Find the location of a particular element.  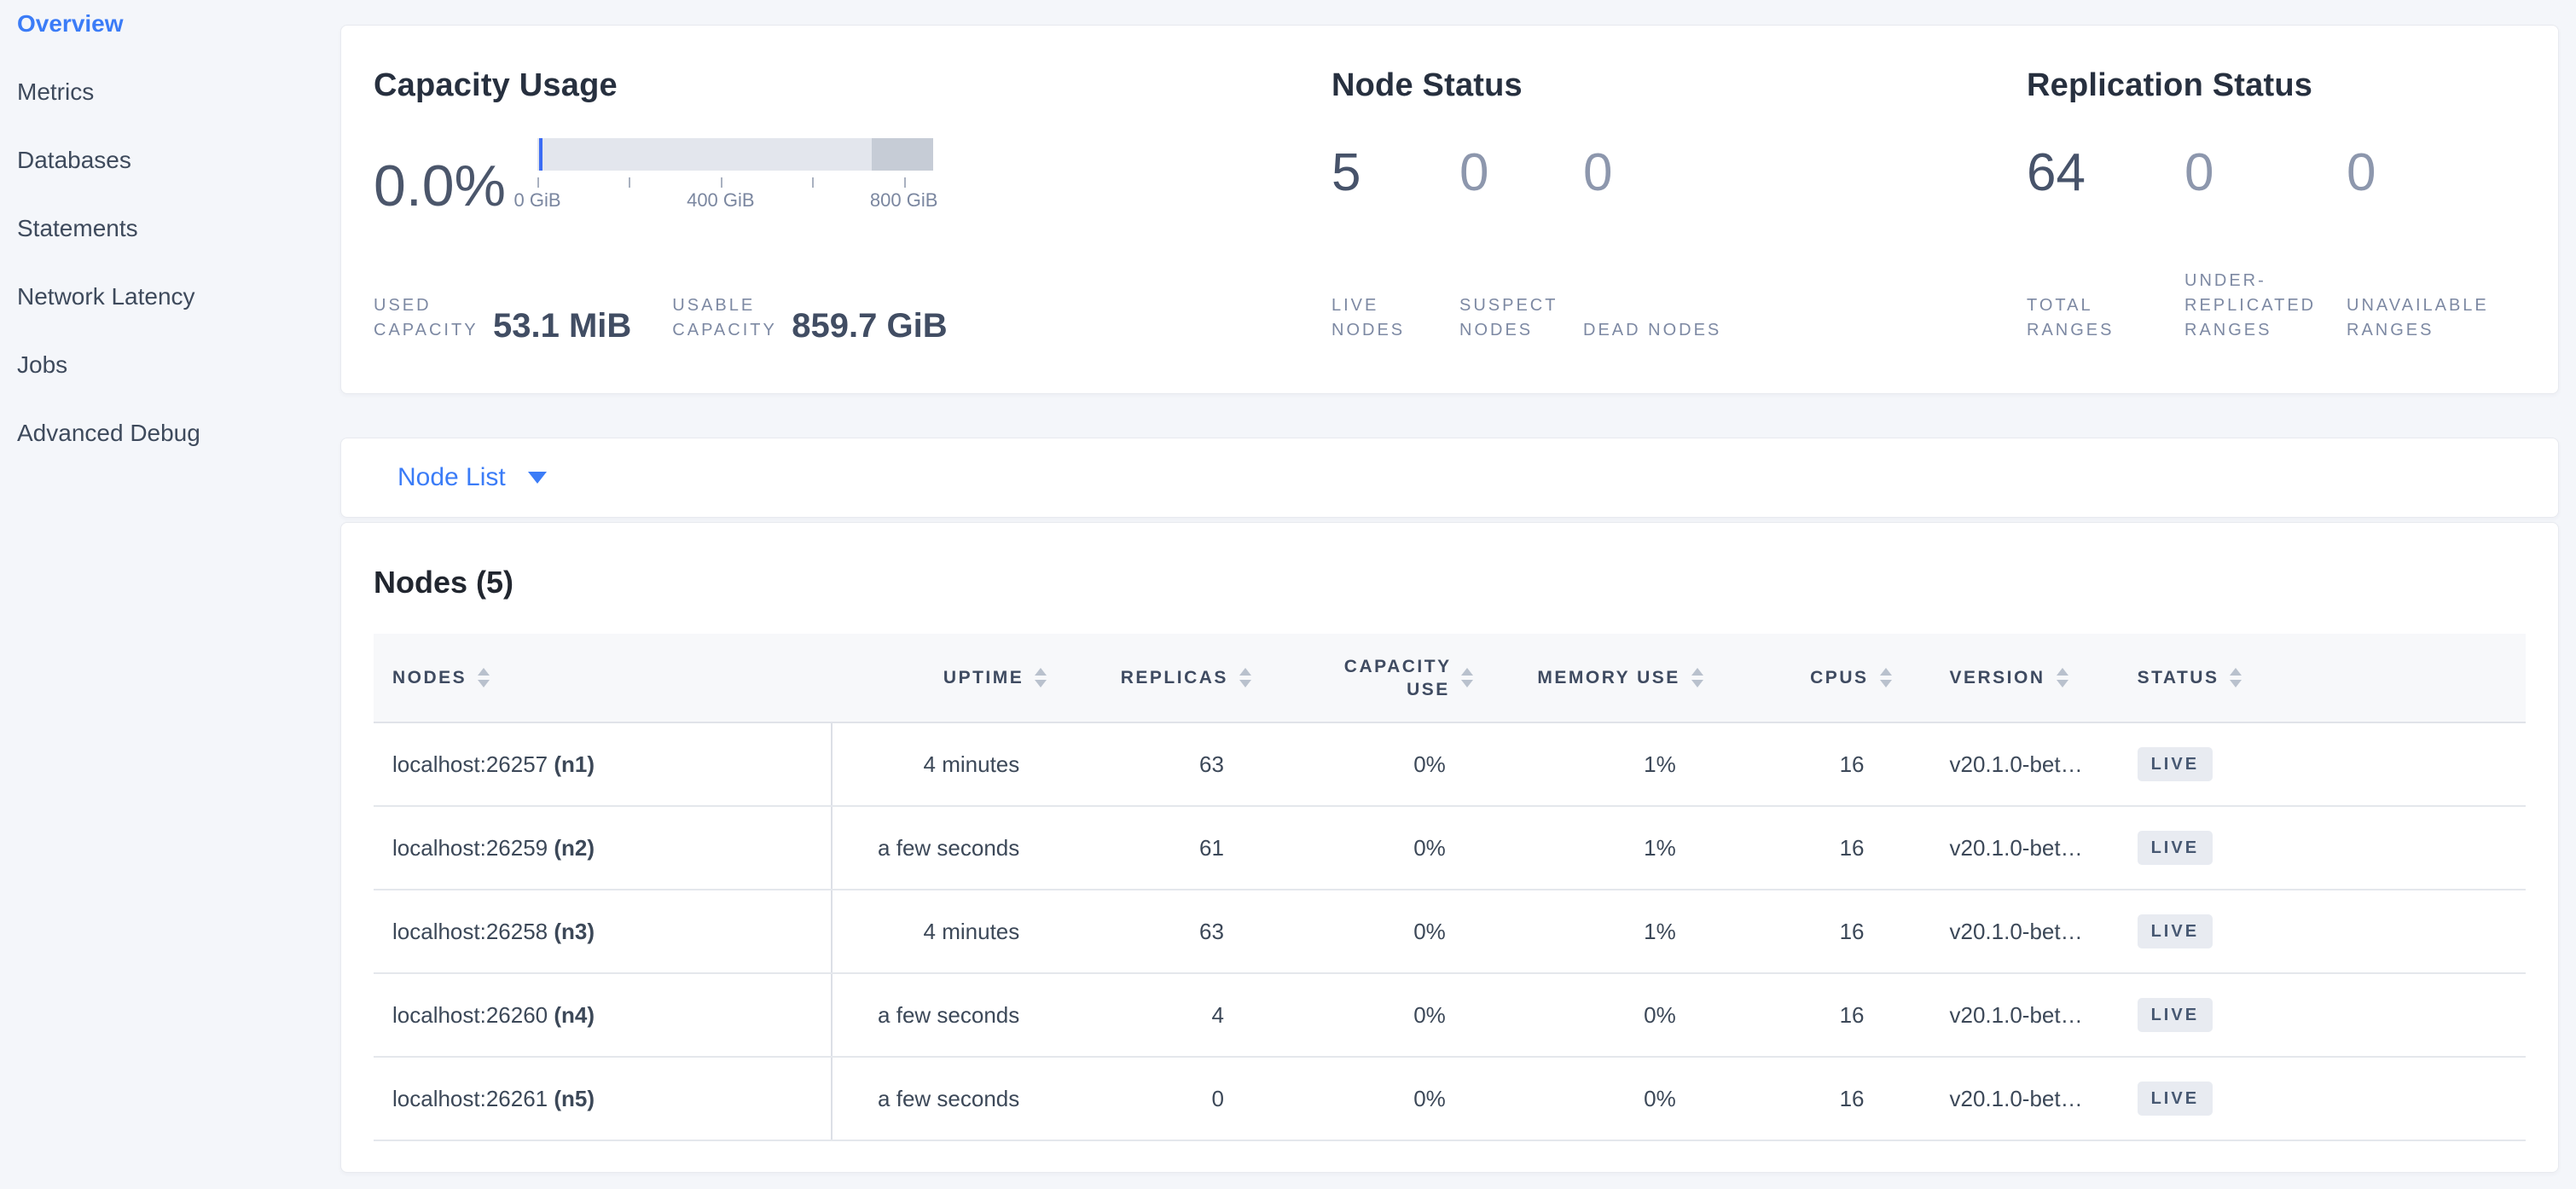

usable-capacity-label: USABLE CAPACITY is located at coordinates (724, 317).